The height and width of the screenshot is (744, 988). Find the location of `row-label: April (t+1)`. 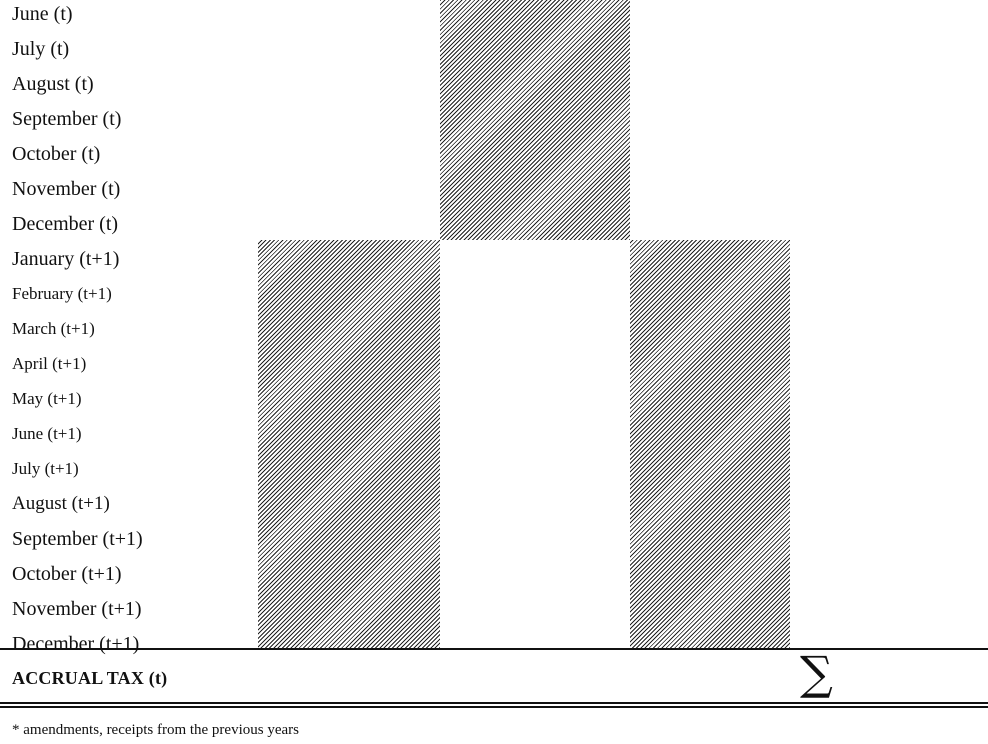

row-label: April (t+1) is located at coordinates (49, 363).